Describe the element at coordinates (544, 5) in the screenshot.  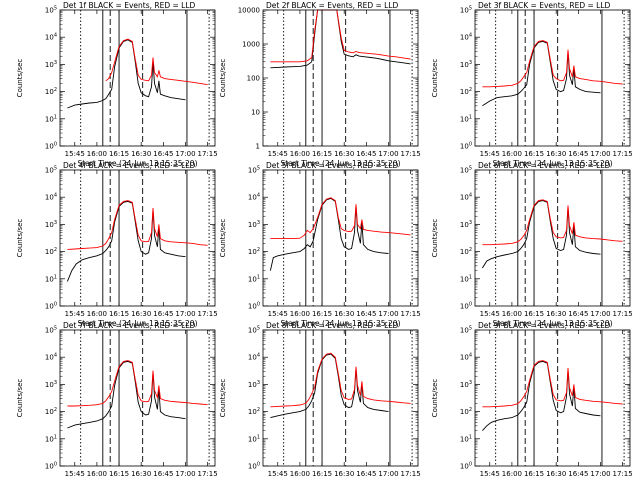
I see `panel-title: Det 3f BLACK = Events, RED = LLD` at that location.